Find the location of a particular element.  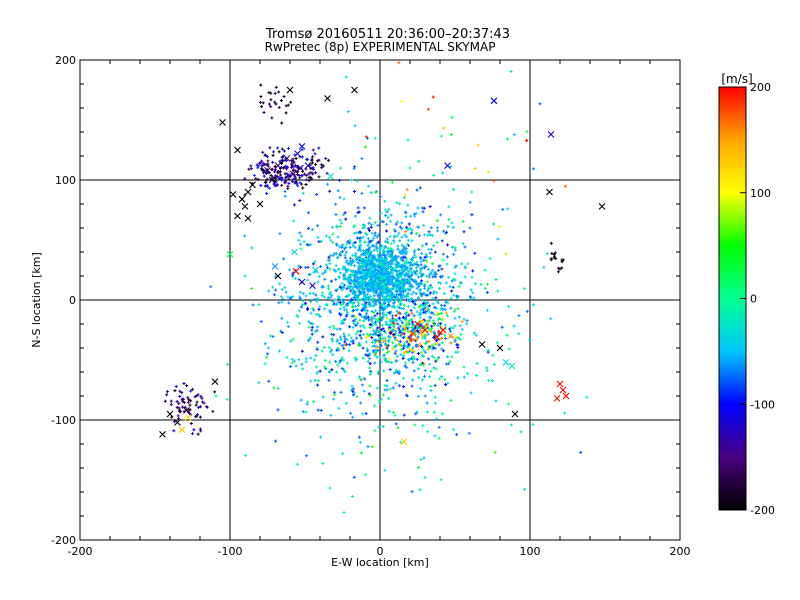

y-tick-label: -200 is located at coordinates (63, 540).